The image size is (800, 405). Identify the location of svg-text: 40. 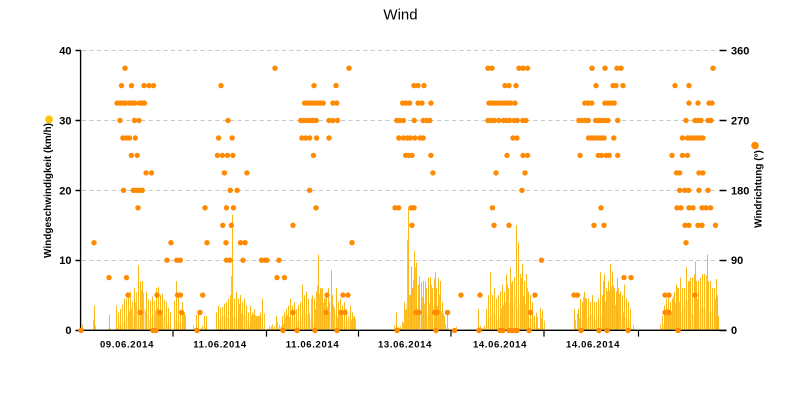
(65, 52).